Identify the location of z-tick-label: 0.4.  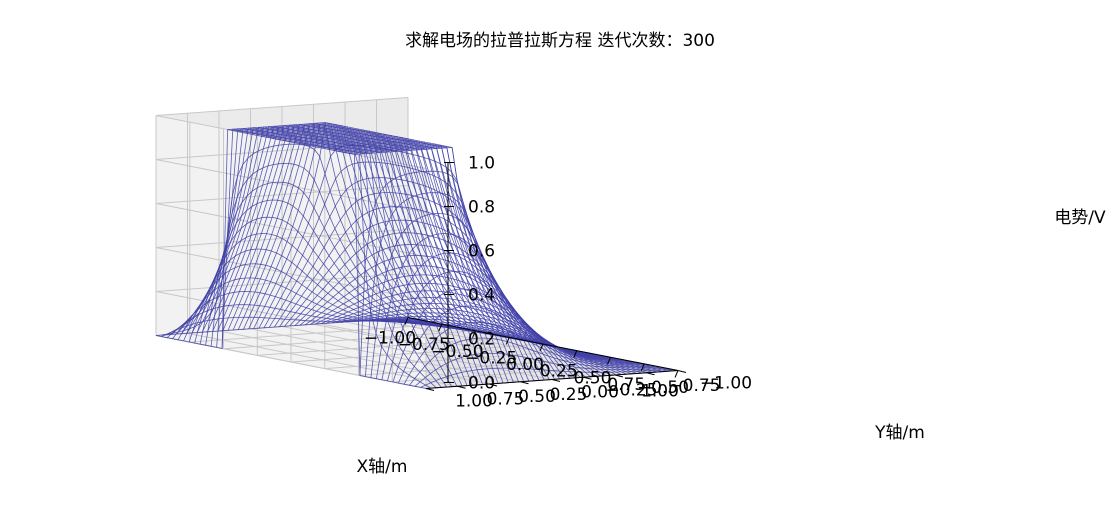
(481, 296).